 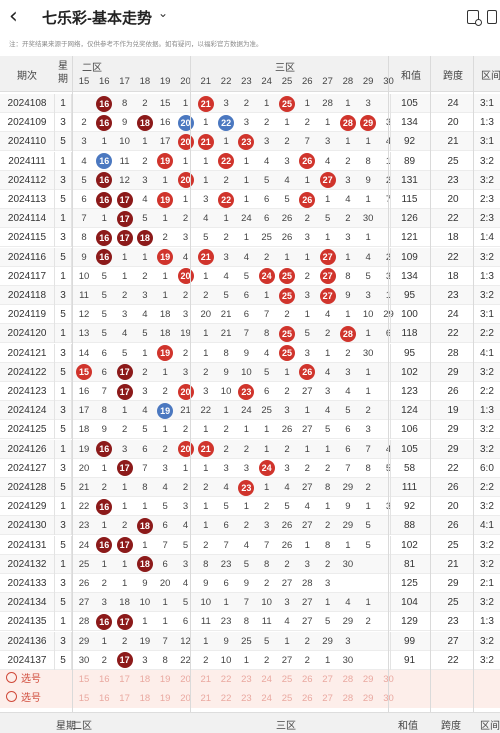 I want to click on table-row: 2024122 5 15 6 17 2 1 3 2 9 10 5 1 26 4 3 1 102 29 3:2, so click(x=250, y=372).